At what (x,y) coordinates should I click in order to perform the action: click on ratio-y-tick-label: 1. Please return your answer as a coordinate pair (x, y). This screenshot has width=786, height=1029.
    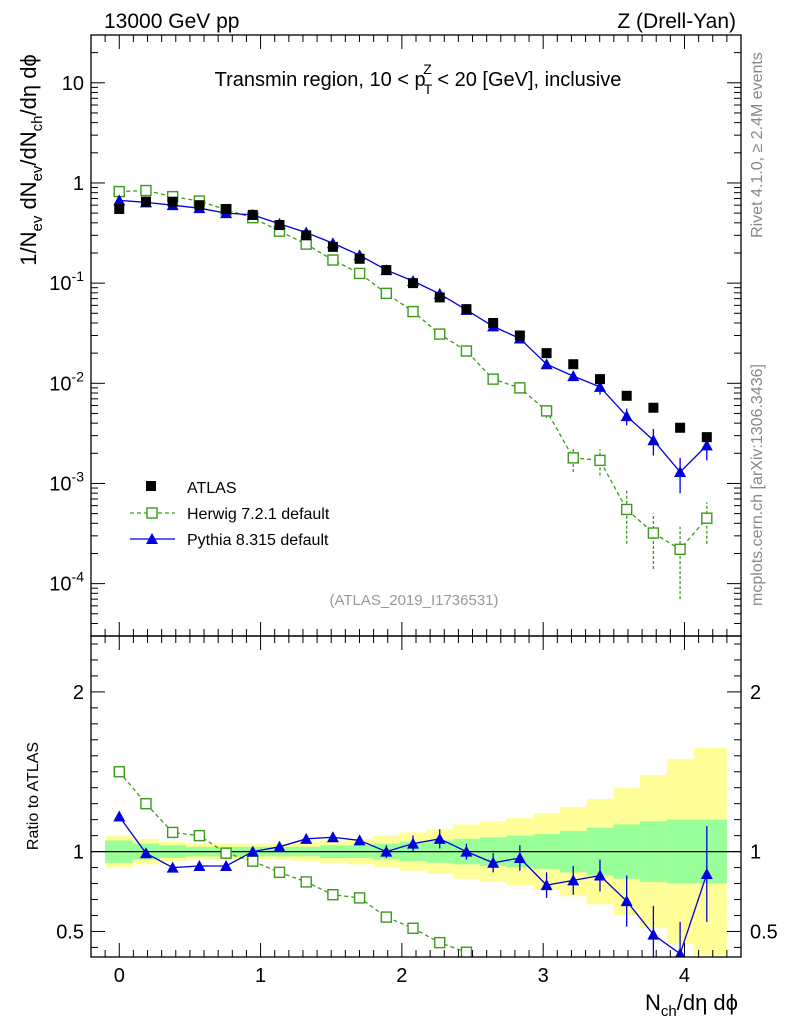
    Looking at the image, I should click on (78, 853).